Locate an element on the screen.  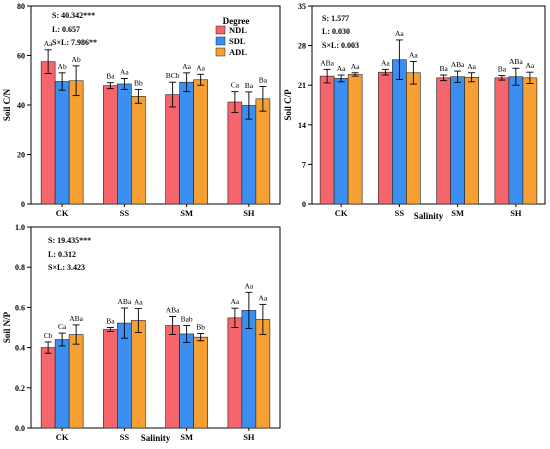
stats-text: L: 0.030 is located at coordinates (336, 31).